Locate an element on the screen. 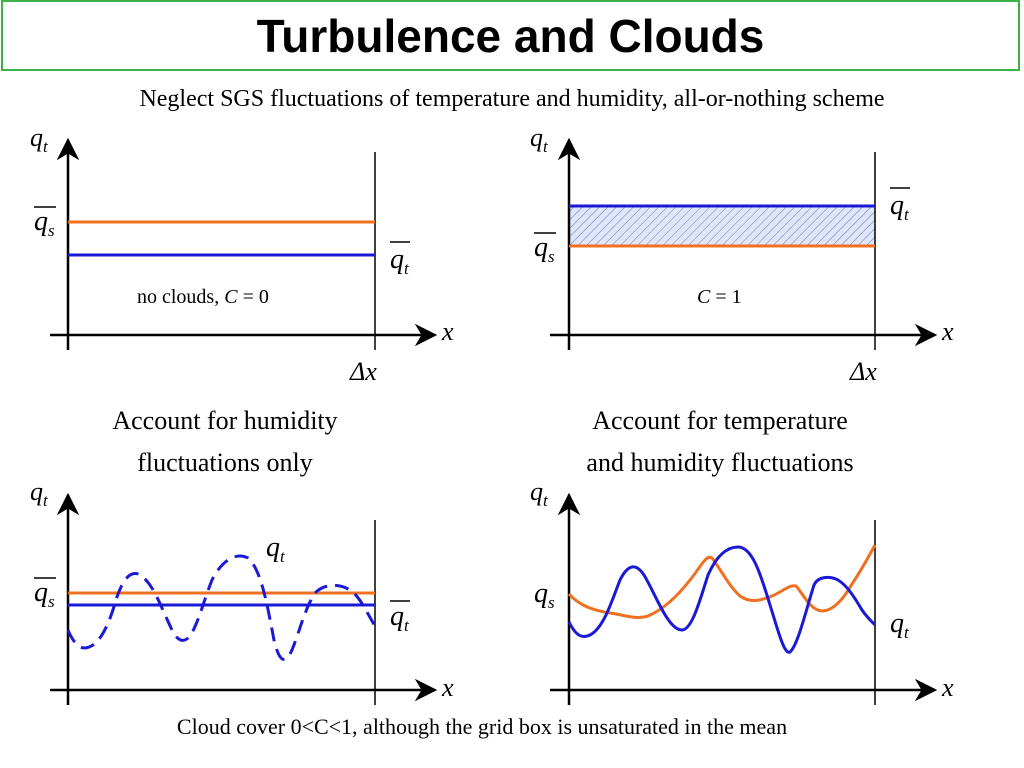 The image size is (1024, 768). panel-bottom-left: qt qs qt qt x is located at coordinates (242, 591).